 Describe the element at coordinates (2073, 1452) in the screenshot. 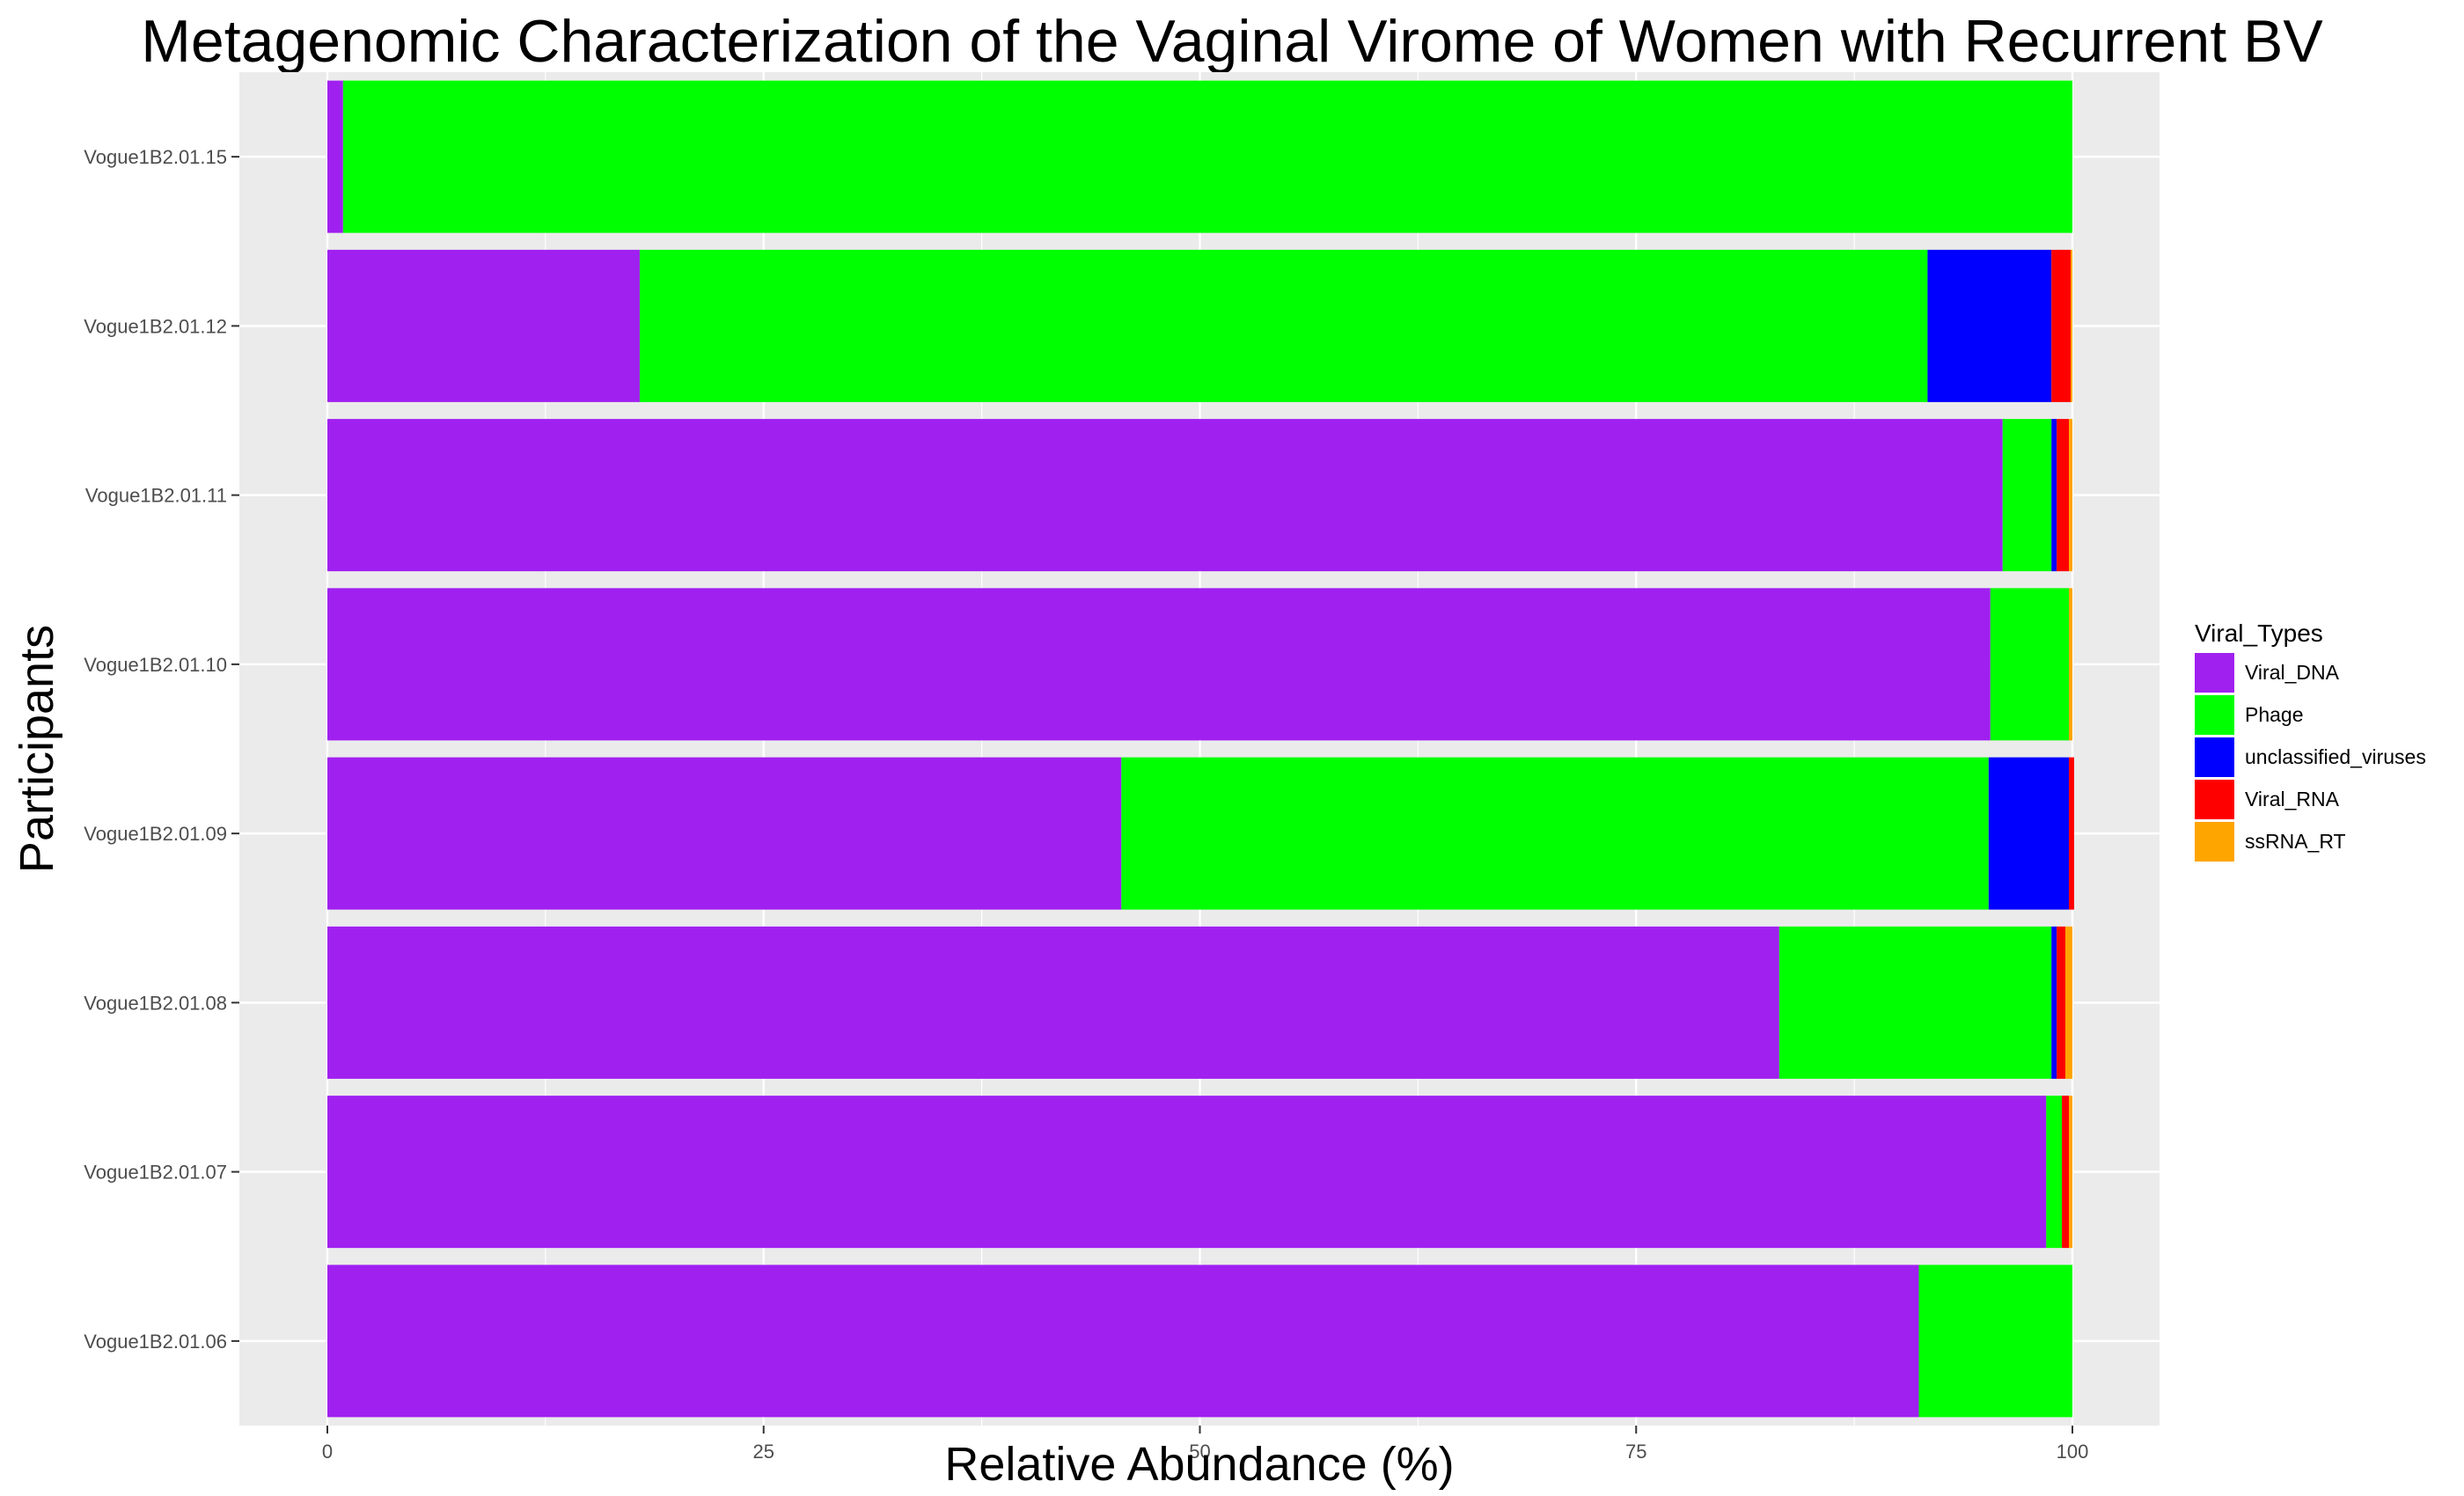

I see `x-tick-label: 100` at that location.